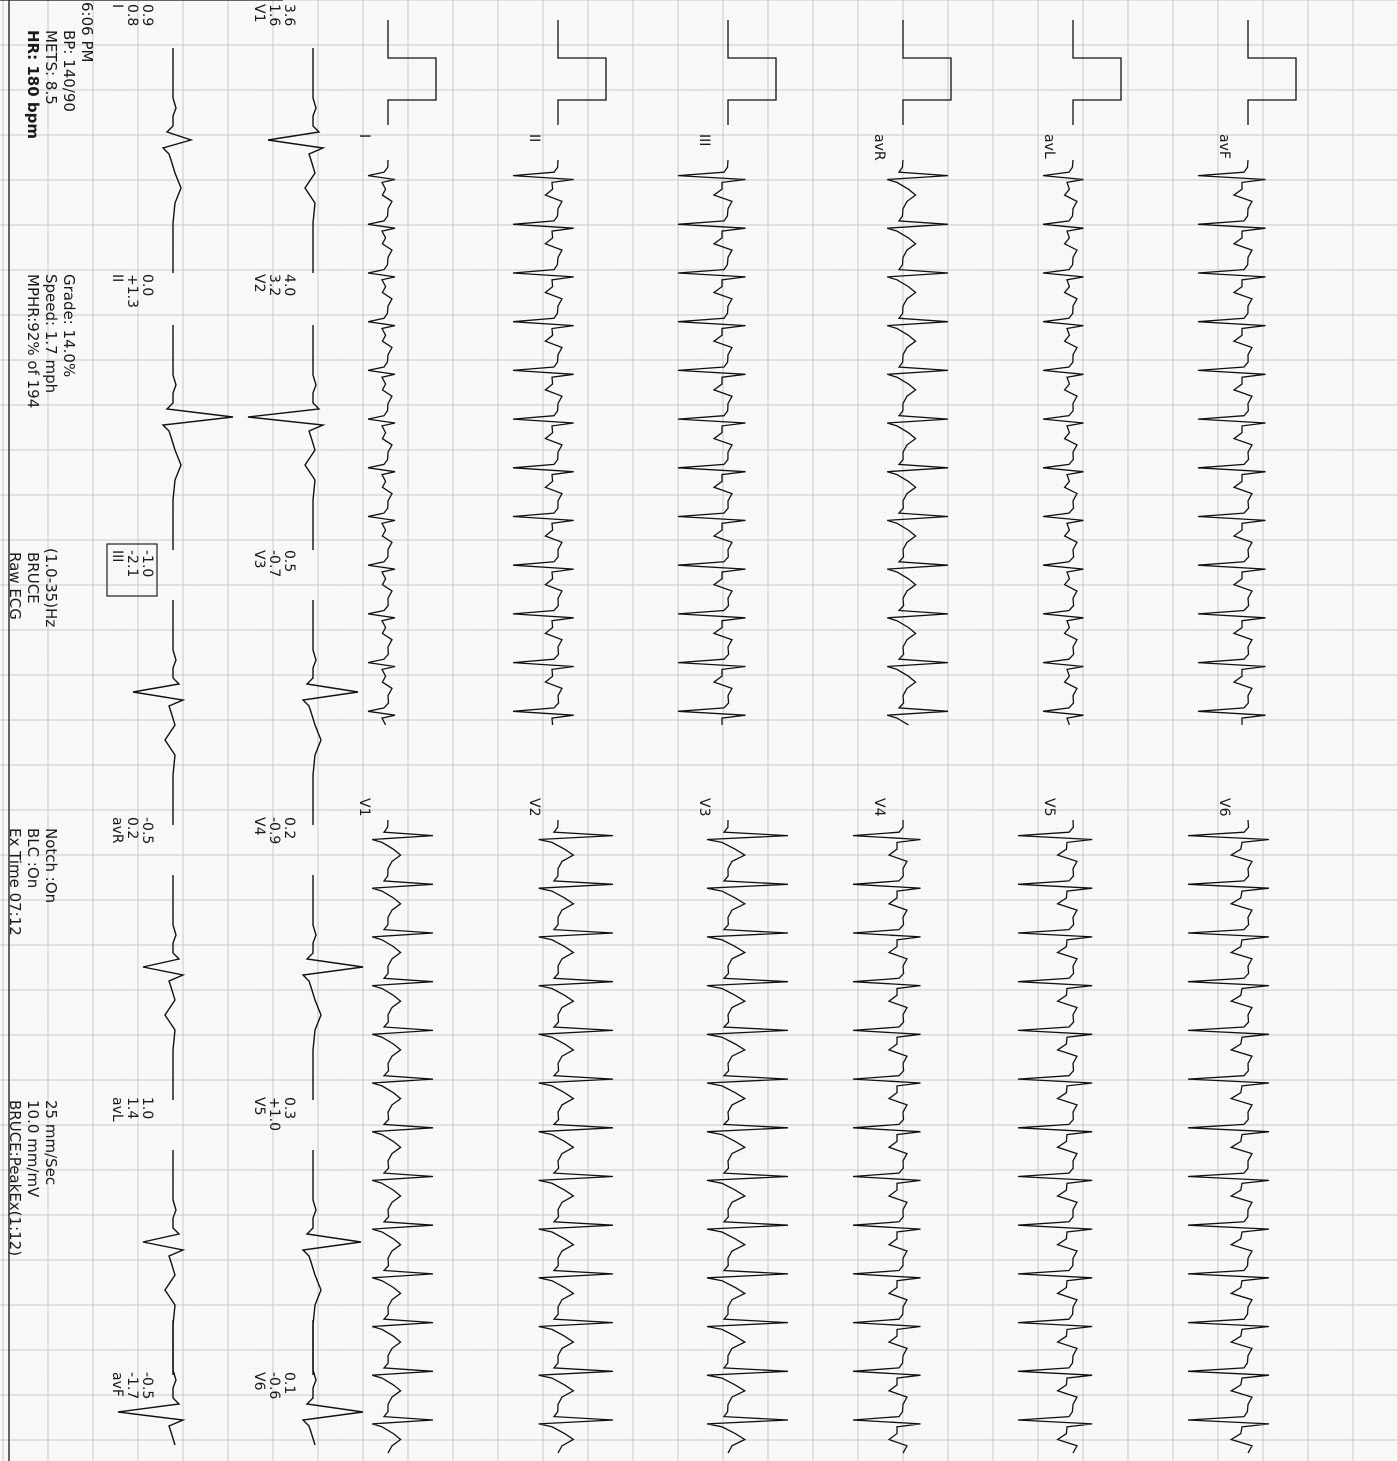 This screenshot has height=1461, width=1398. Describe the element at coordinates (51, 1142) in the screenshot. I see `paper-speed-text: 25 mm/Sec` at that location.